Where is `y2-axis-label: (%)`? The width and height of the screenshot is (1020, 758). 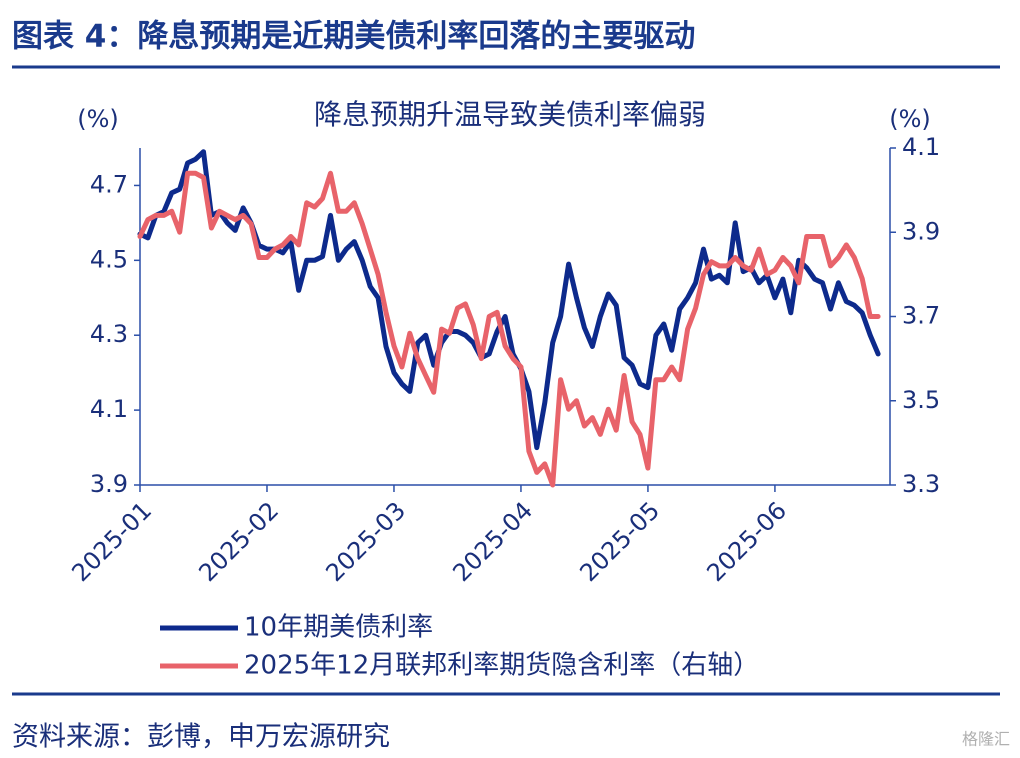 y2-axis-label: (%) is located at coordinates (910, 119).